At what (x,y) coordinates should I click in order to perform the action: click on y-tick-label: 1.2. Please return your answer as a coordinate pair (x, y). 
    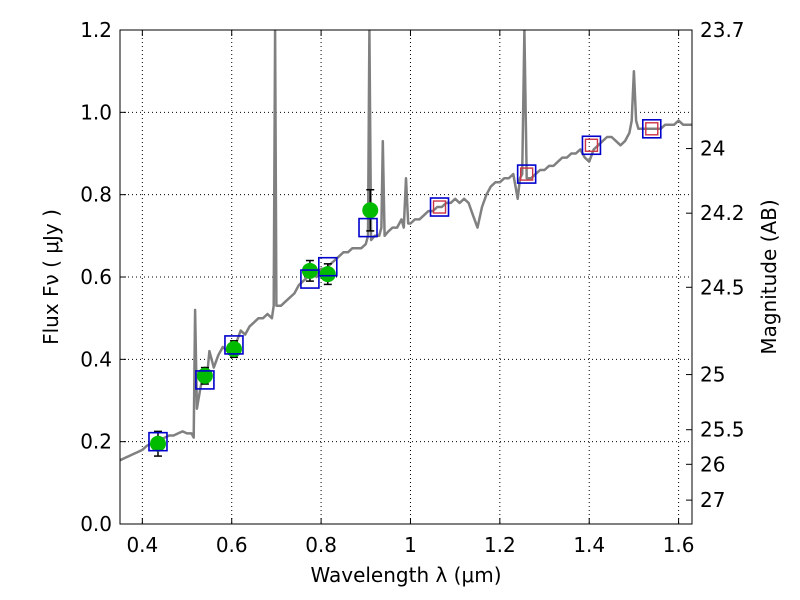
    Looking at the image, I should click on (96, 30).